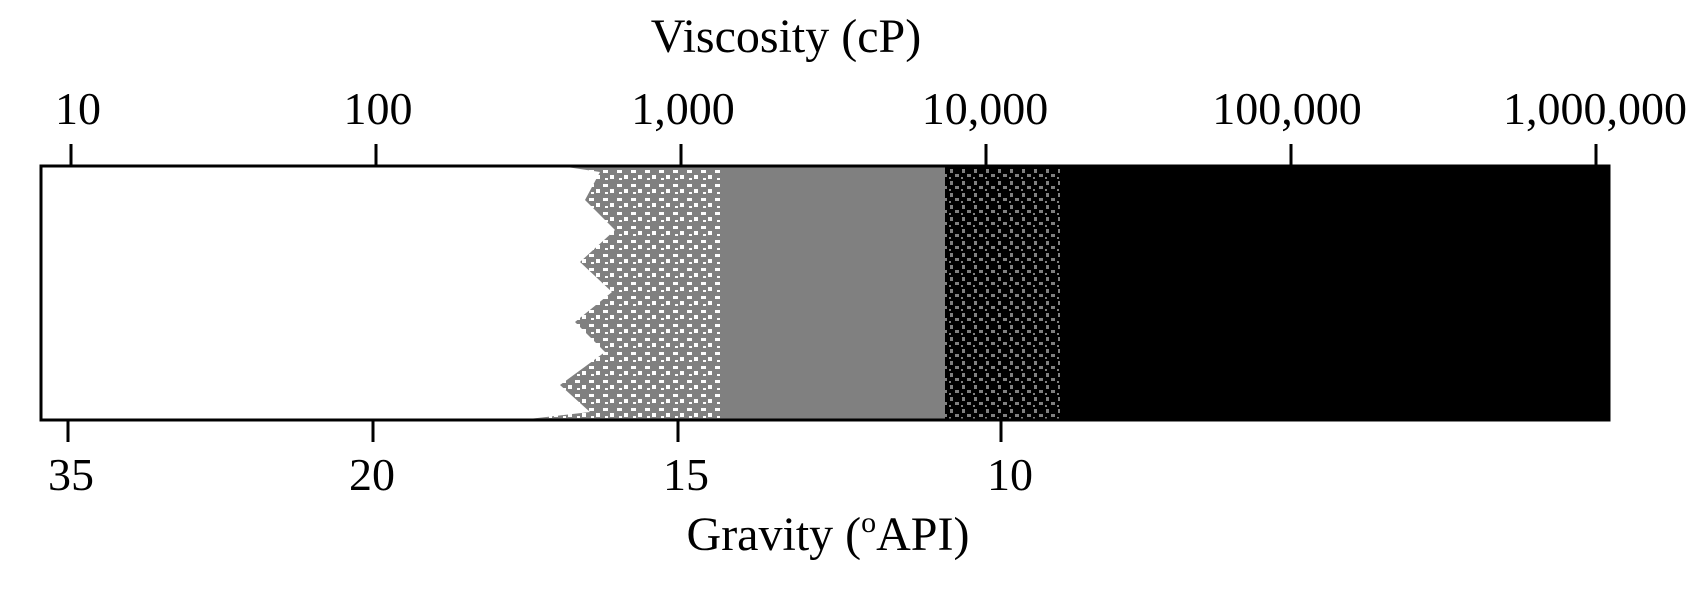 Image resolution: width=1692 pixels, height=601 pixels. I want to click on viscosity-tick-label: 10, so click(78, 108).